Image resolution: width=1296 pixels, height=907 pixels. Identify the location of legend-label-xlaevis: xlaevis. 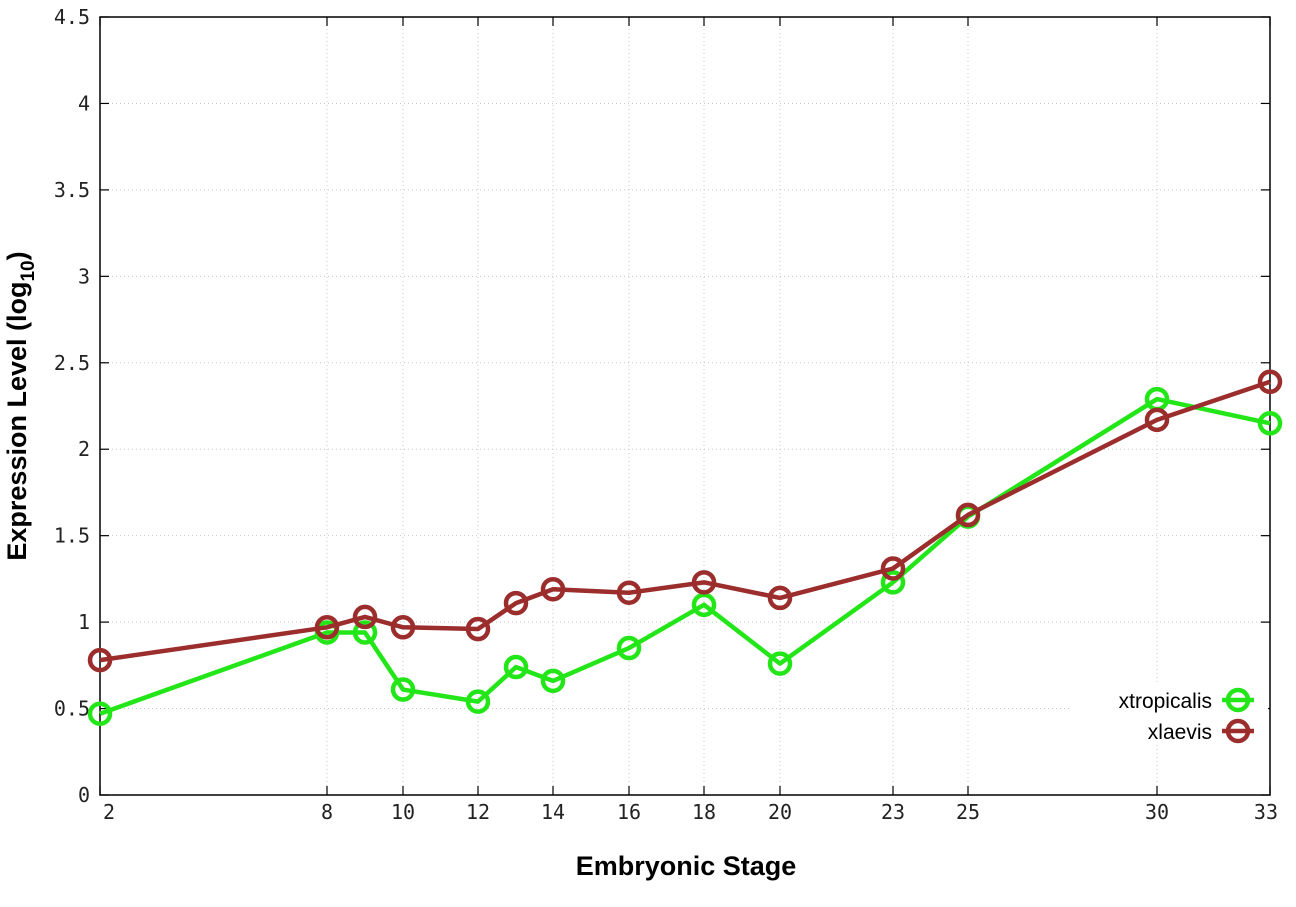
(1180, 732).